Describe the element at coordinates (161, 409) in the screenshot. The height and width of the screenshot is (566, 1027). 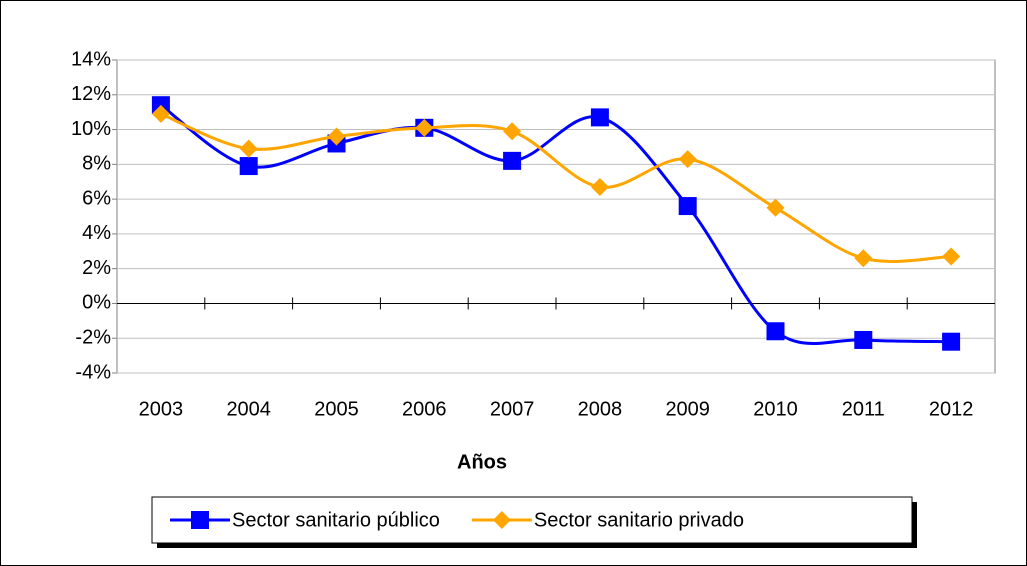
I see `x-tick-label: 2003` at that location.